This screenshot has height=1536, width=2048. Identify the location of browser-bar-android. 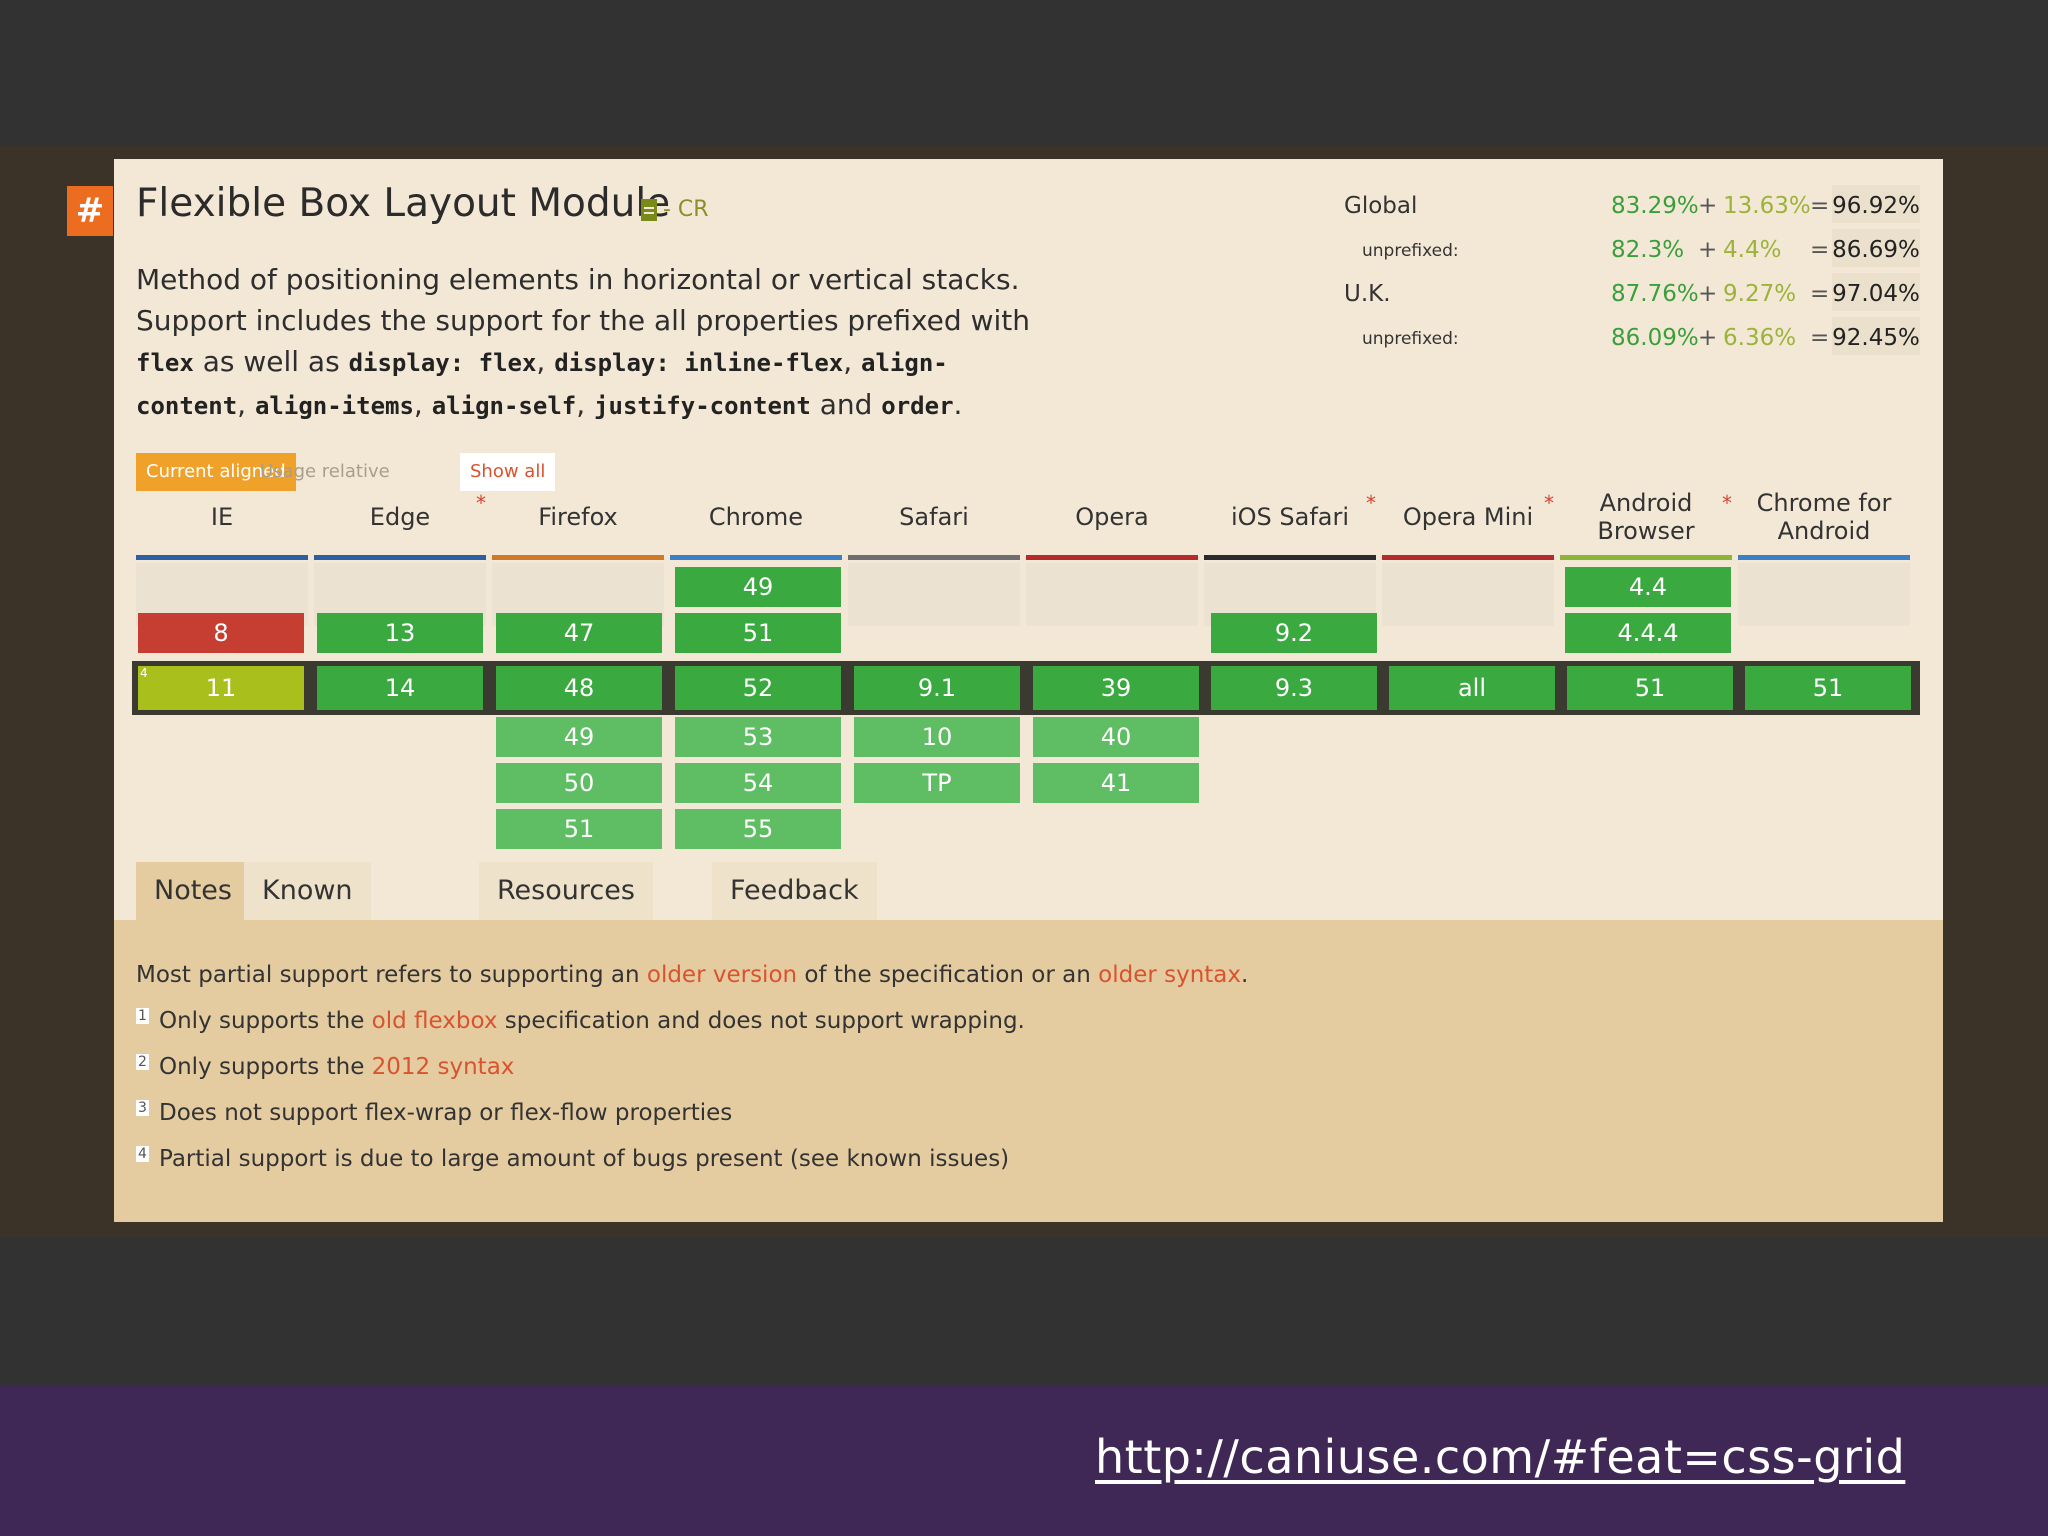
(1646, 557).